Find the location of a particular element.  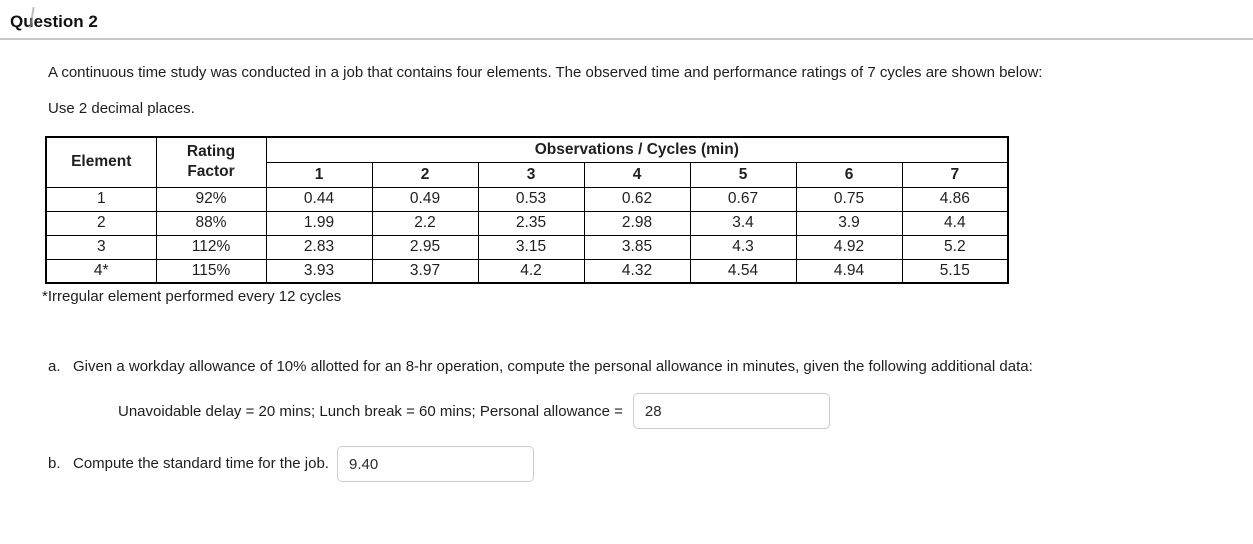

table-row-element-3: 3 112% 2.83 2.95 3.15 3.85 4.3 4.92 5.2 is located at coordinates (527, 247).